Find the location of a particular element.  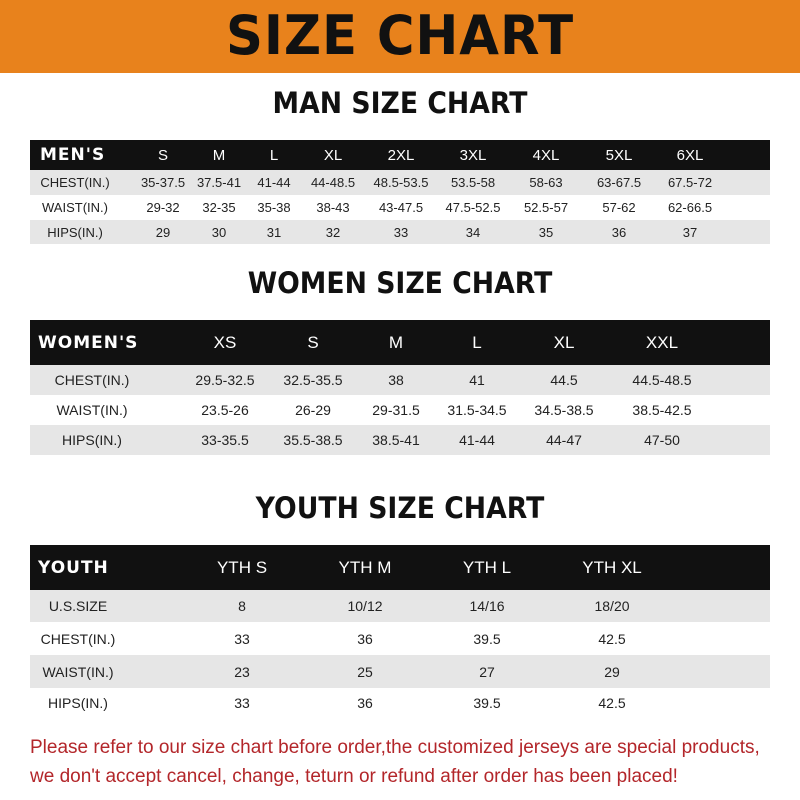

table-cell: 44-47 is located at coordinates (564, 440).